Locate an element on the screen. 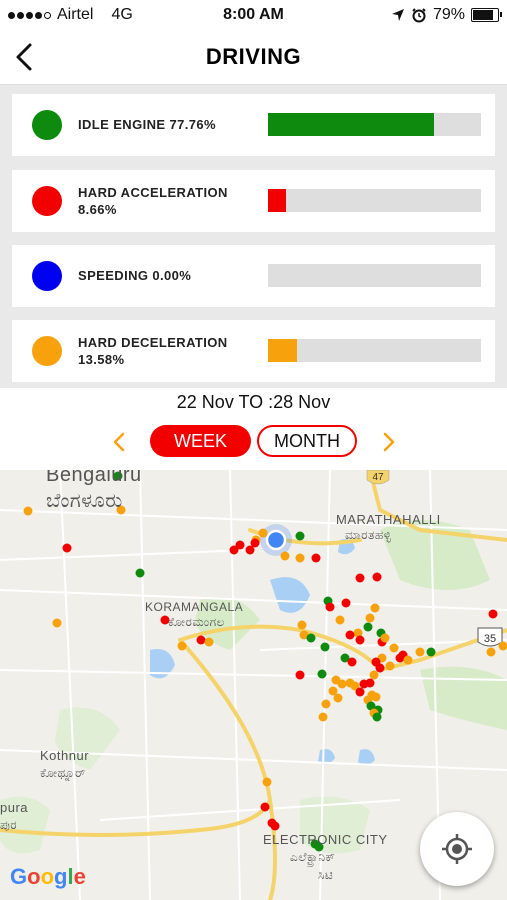 This screenshot has height=900, width=507. signal-strength-icon is located at coordinates (29, 15).